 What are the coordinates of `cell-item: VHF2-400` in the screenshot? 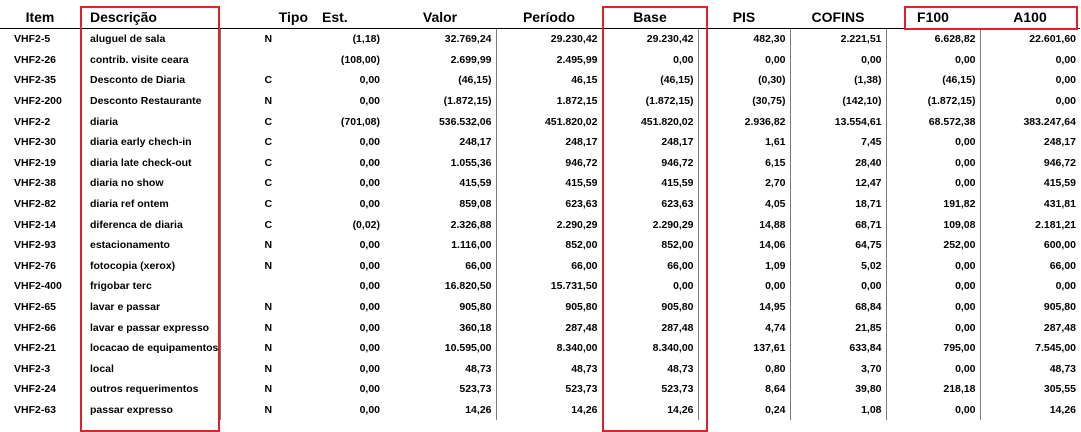 It's located at (38, 286).